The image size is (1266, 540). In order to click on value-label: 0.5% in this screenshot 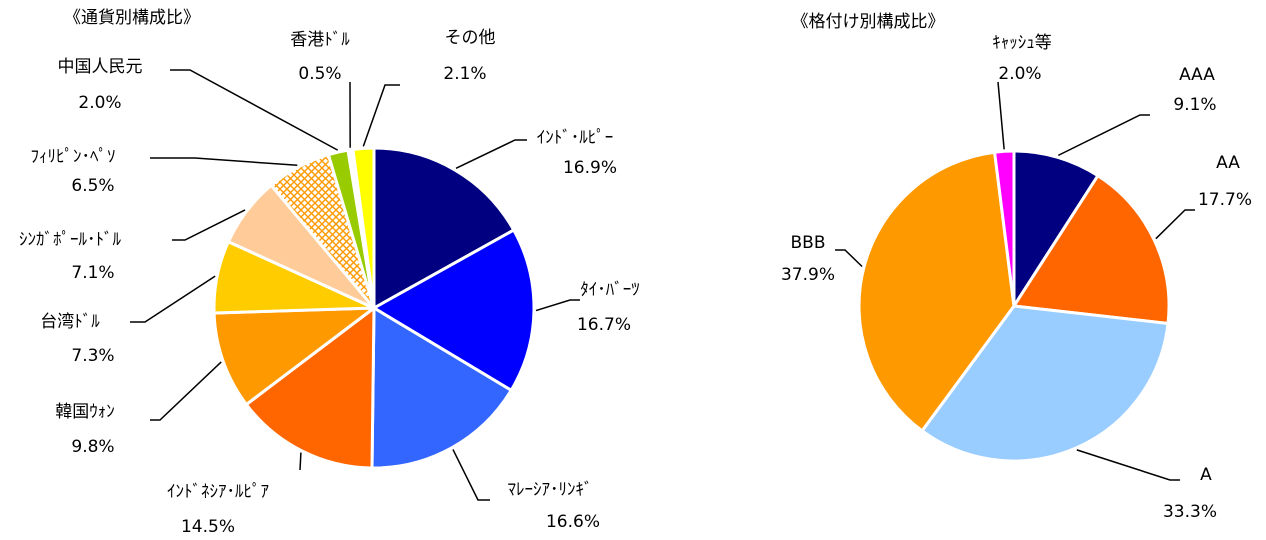, I will do `click(319, 74)`.